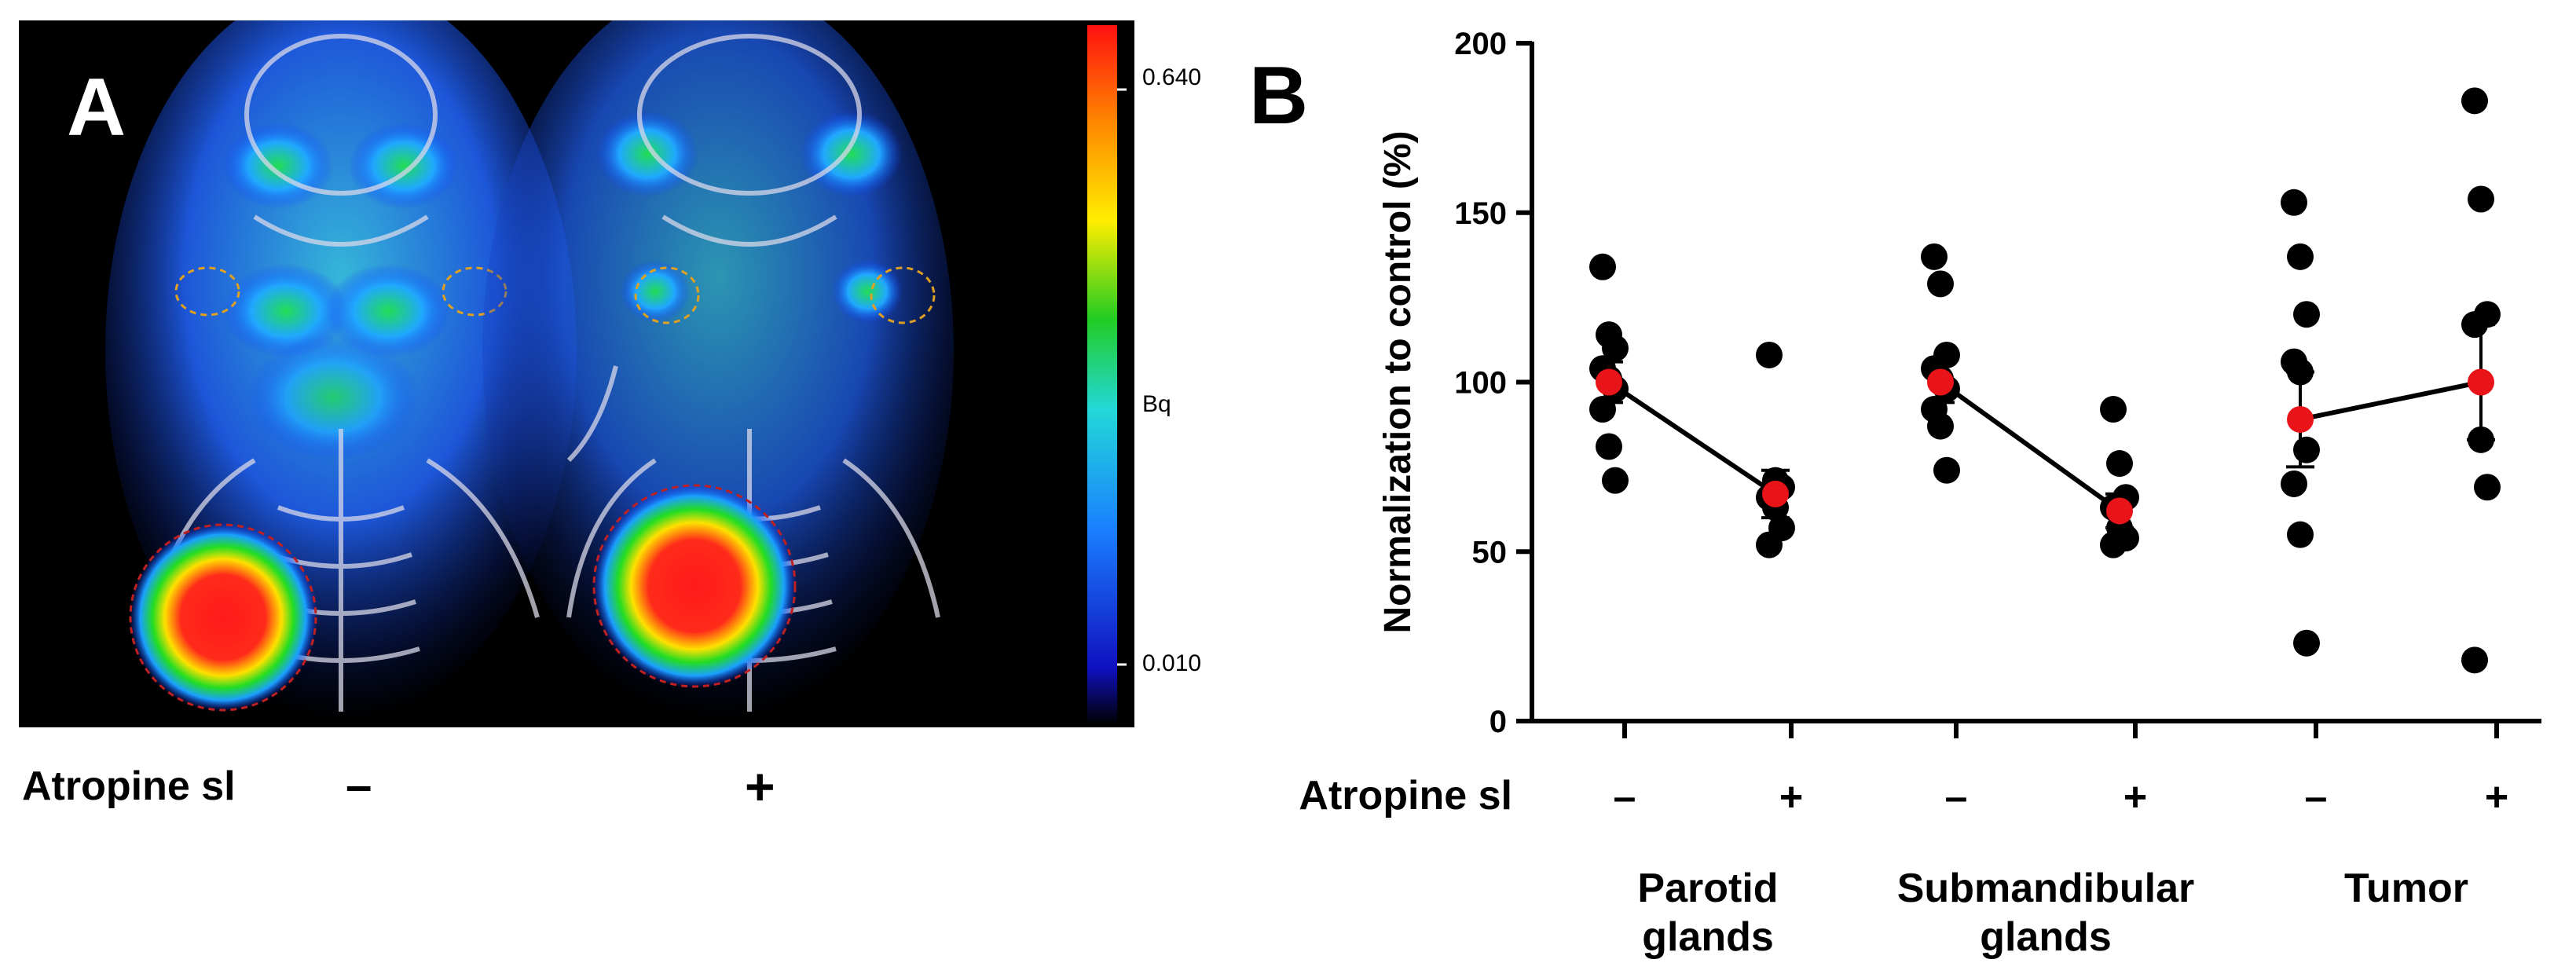 The width and height of the screenshot is (2576, 974). Describe the element at coordinates (1405, 795) in the screenshot. I see `x-row-label: Atropine sl` at that location.